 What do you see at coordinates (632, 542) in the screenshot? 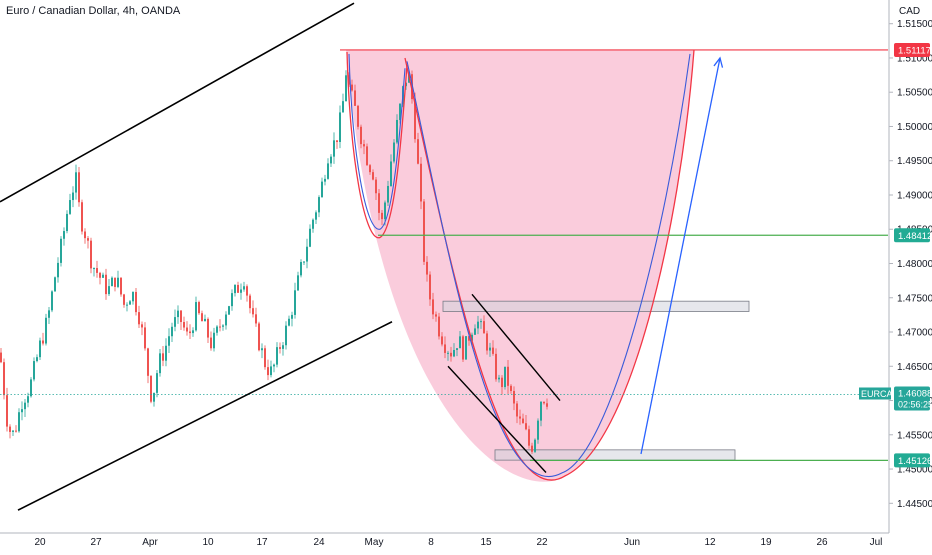
I see `x-tick-label: Jun` at bounding box center [632, 542].